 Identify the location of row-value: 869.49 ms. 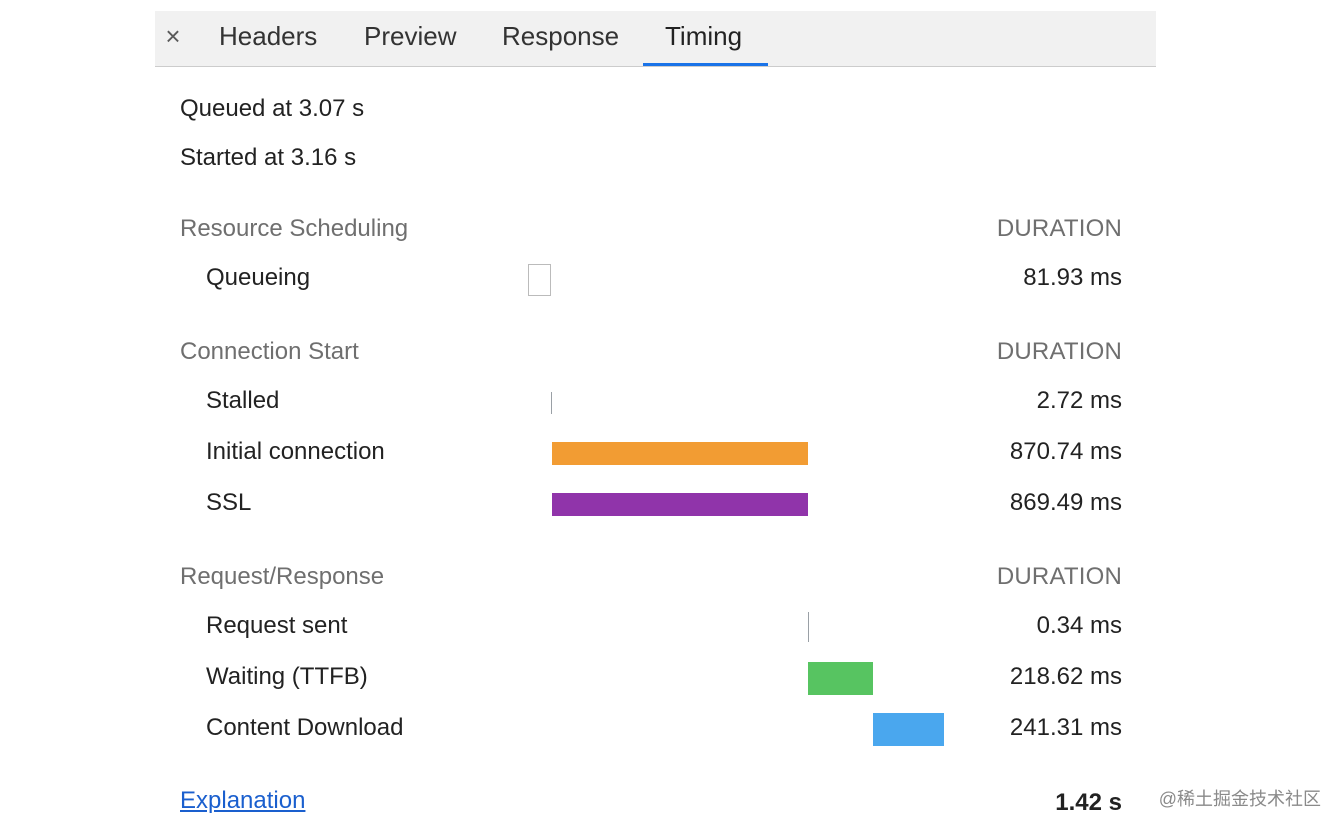
(1065, 502).